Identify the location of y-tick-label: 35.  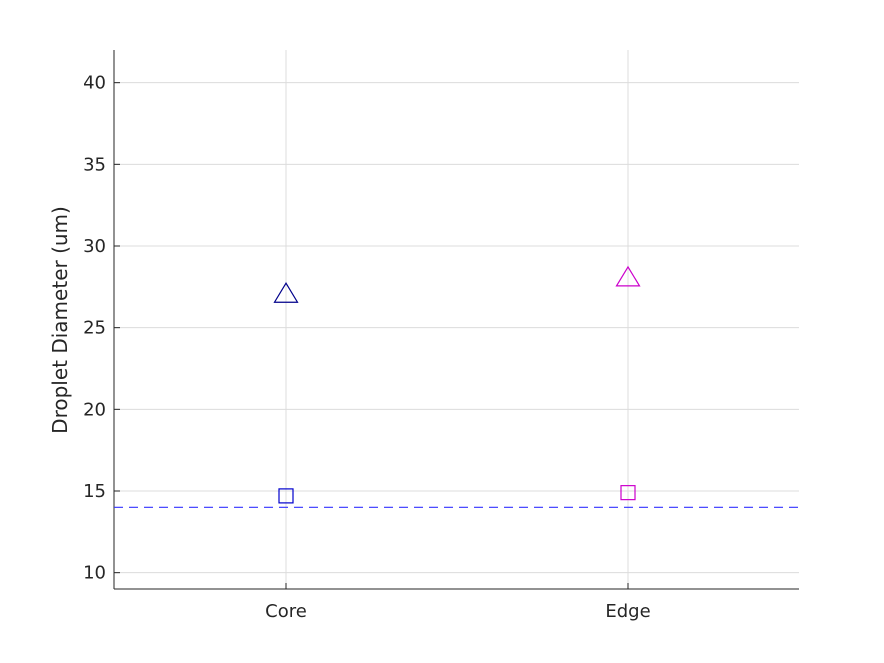
(94, 164).